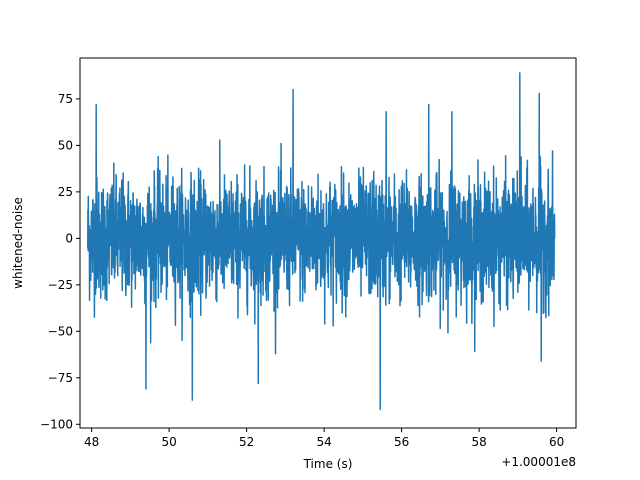  What do you see at coordinates (168, 442) in the screenshot?
I see `x-tick-label: 50` at bounding box center [168, 442].